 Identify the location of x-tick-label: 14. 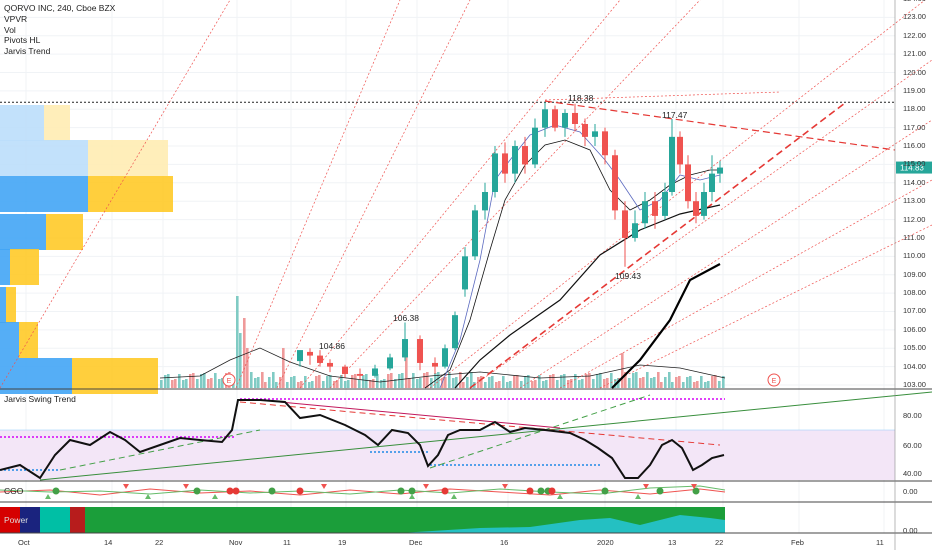
(108, 542).